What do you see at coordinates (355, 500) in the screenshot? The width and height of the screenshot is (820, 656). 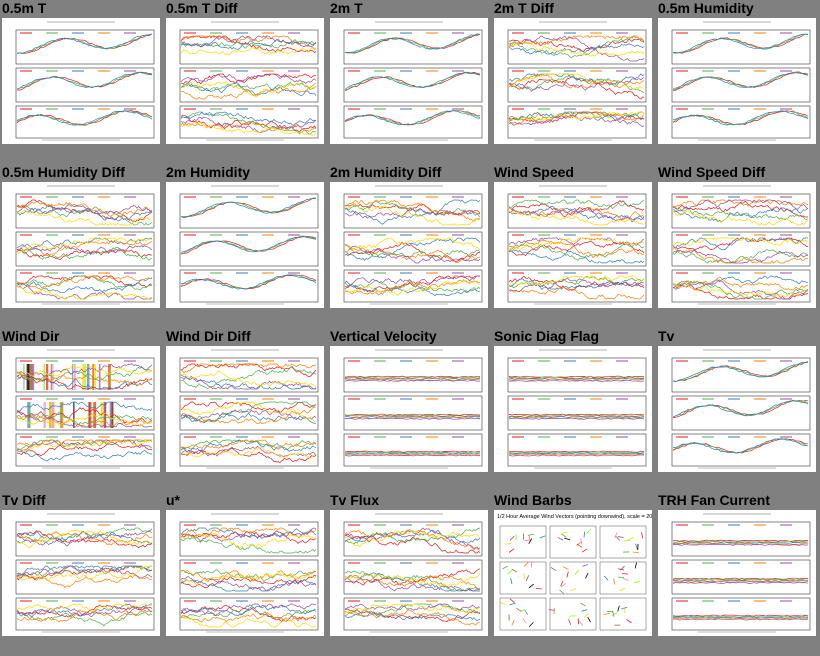 I see `tile-title: Tv Flux` at bounding box center [355, 500].